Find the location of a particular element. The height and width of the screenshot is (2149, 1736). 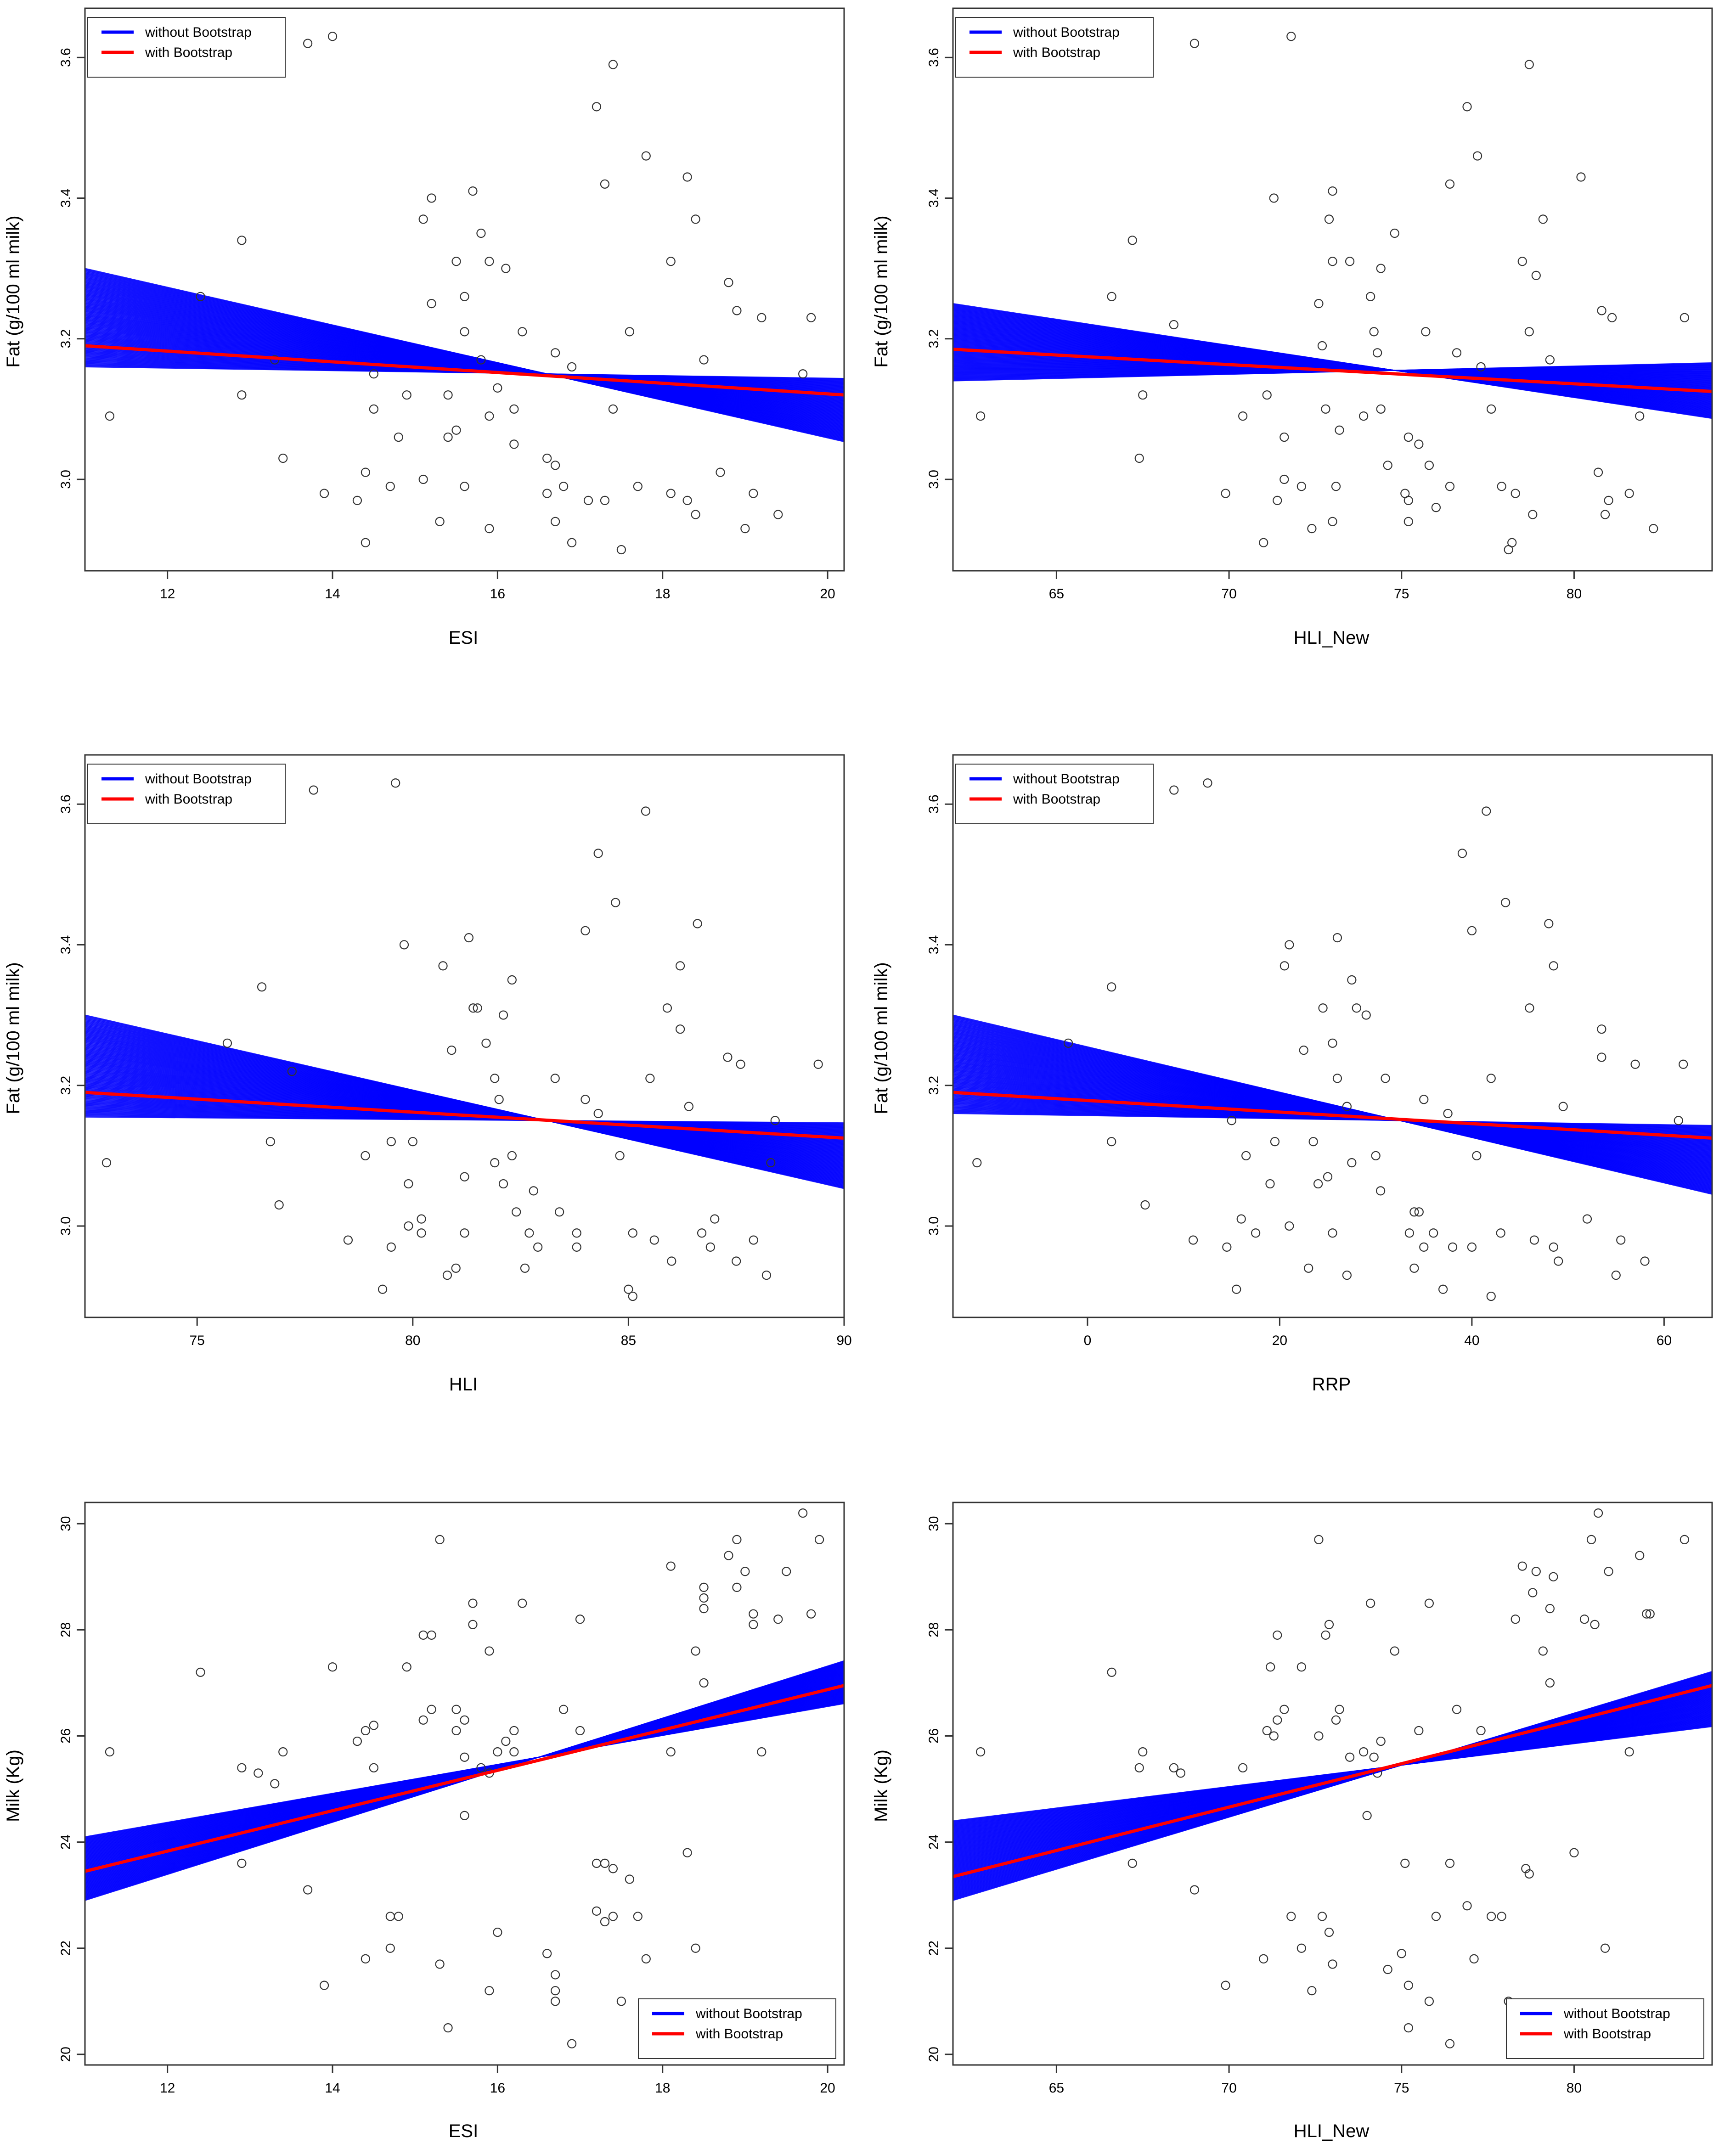

y-tick-label: 28 is located at coordinates (65, 1629).